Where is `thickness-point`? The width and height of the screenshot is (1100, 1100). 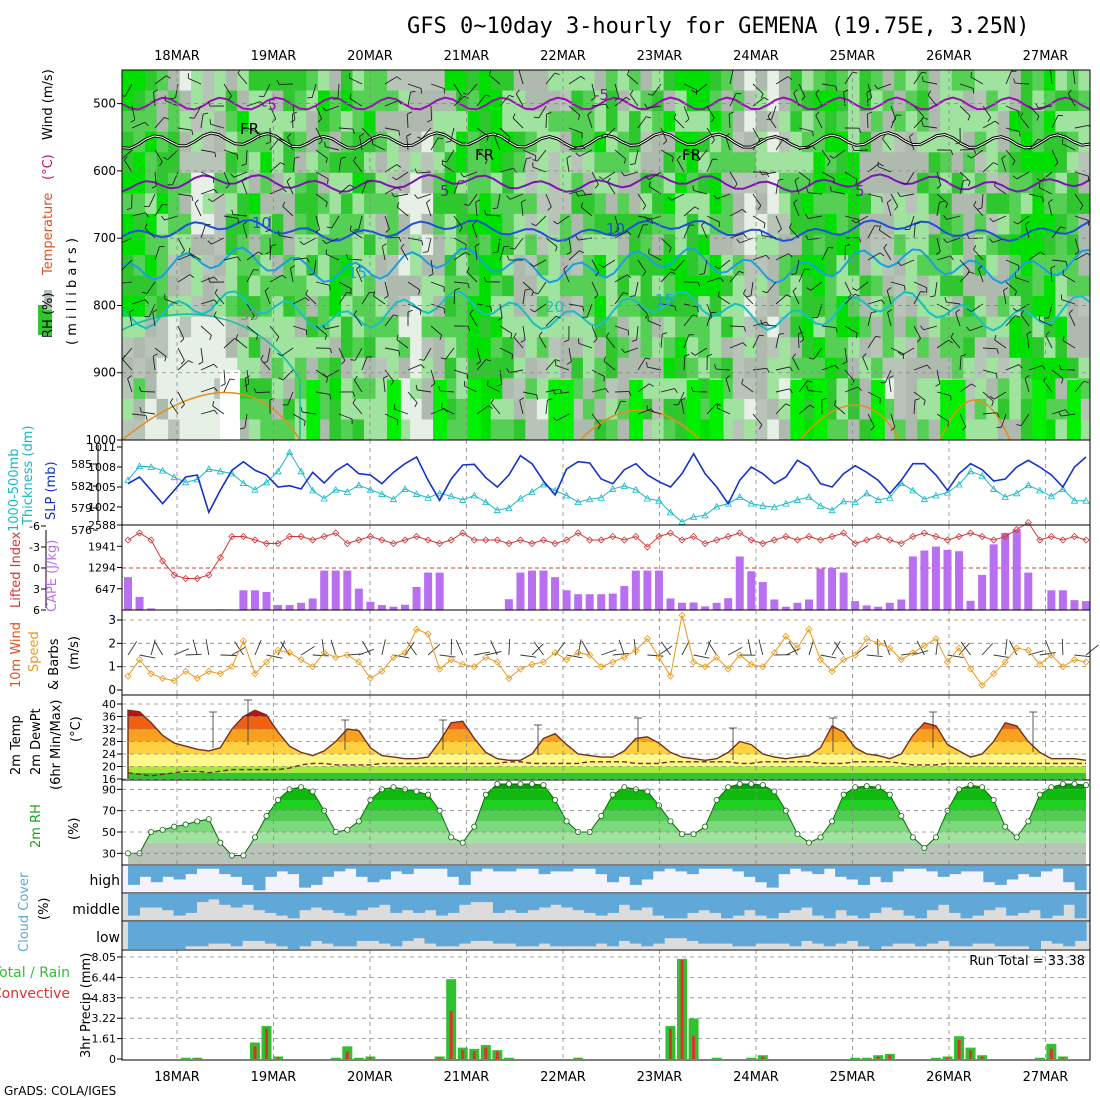
thickness-point is located at coordinates (359, 485).